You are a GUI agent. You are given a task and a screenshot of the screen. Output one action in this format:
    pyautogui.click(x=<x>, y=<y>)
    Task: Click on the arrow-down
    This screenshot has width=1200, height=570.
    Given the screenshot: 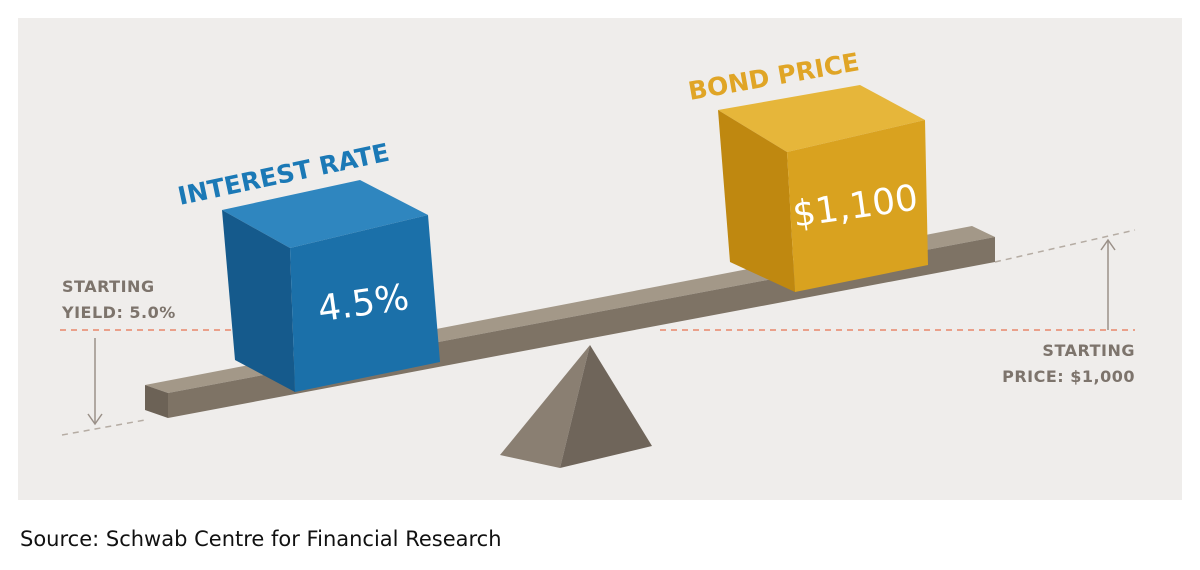 What is the action you would take?
    pyautogui.click(x=95, y=382)
    